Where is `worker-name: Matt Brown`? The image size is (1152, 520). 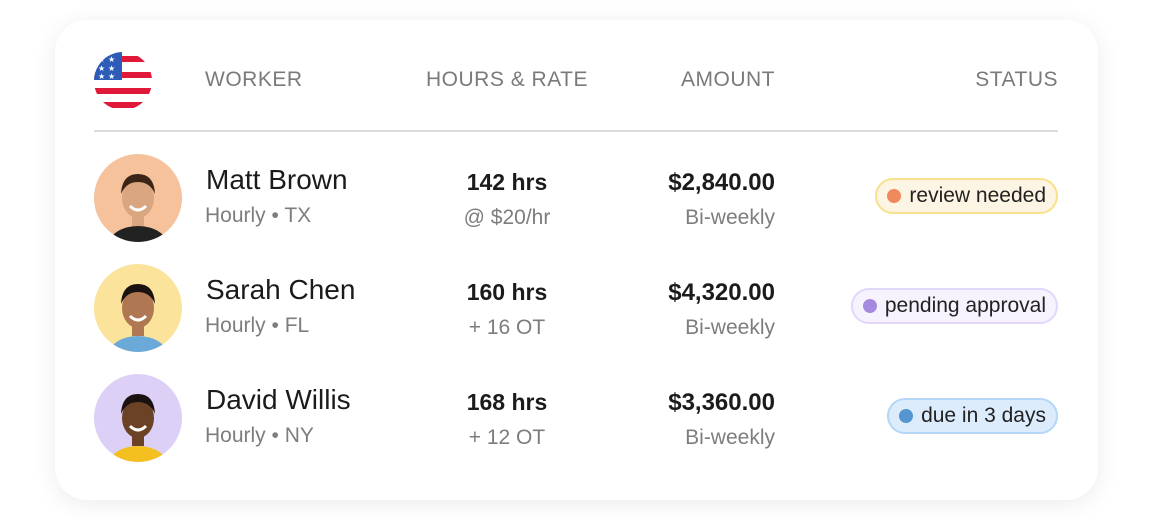
worker-name: Matt Brown is located at coordinates (277, 179).